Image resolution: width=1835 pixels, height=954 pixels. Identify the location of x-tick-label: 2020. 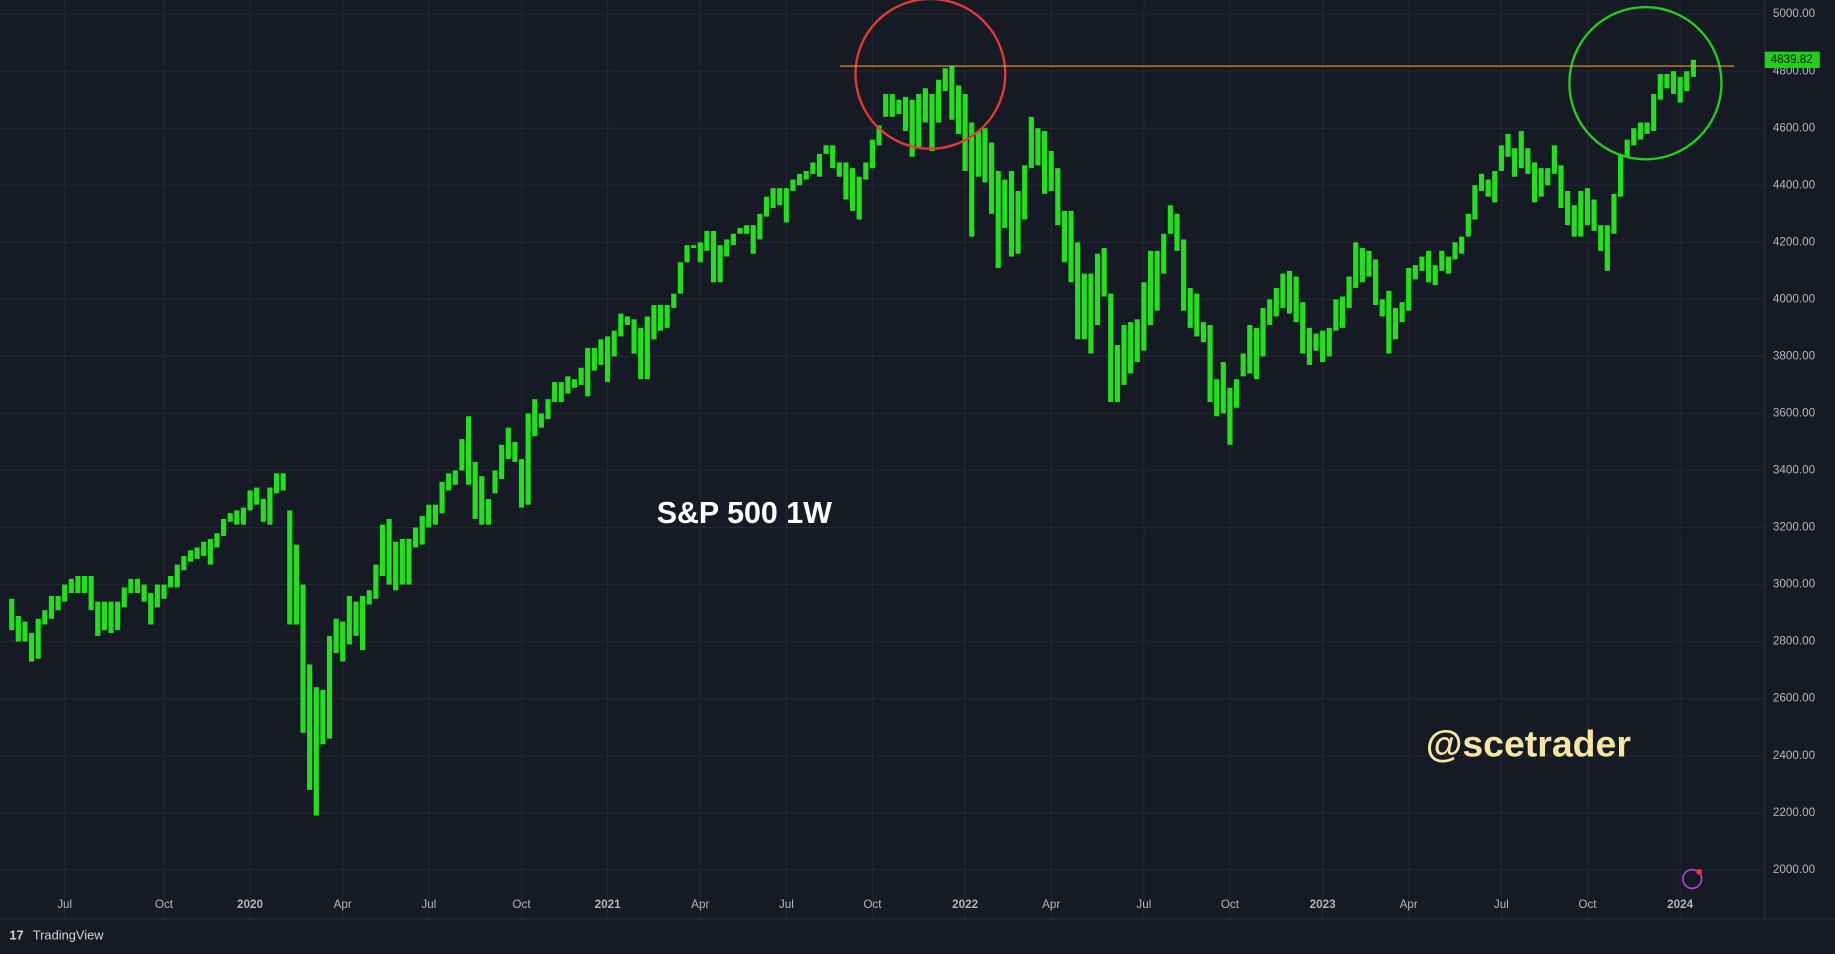
(250, 904).